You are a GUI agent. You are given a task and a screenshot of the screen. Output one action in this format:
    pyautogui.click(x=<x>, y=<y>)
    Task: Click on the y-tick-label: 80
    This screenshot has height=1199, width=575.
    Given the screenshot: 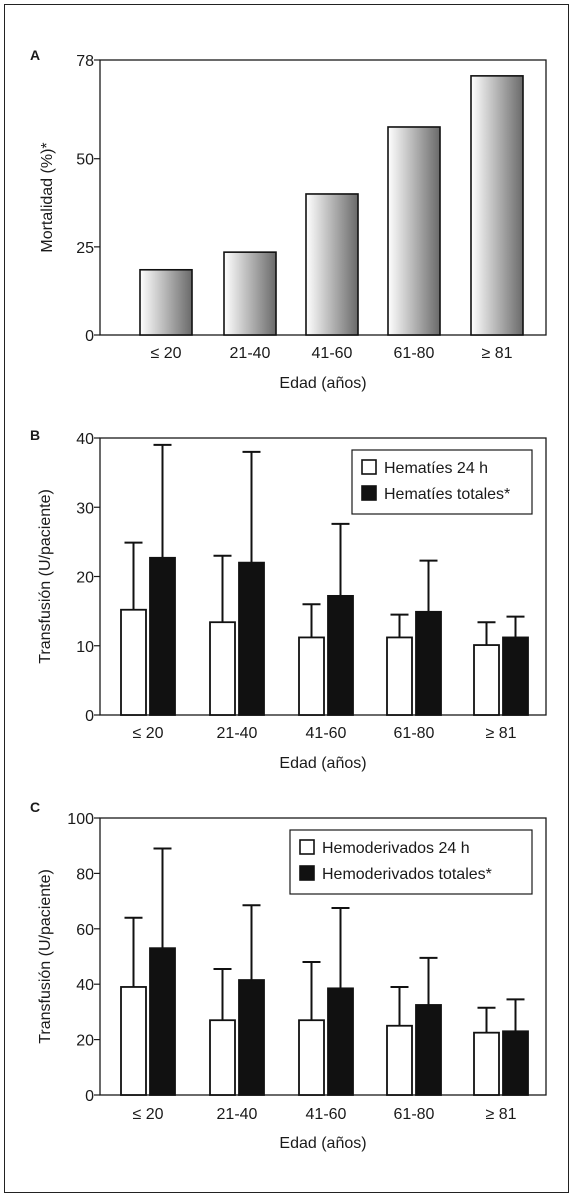 What is the action you would take?
    pyautogui.click(x=85, y=874)
    